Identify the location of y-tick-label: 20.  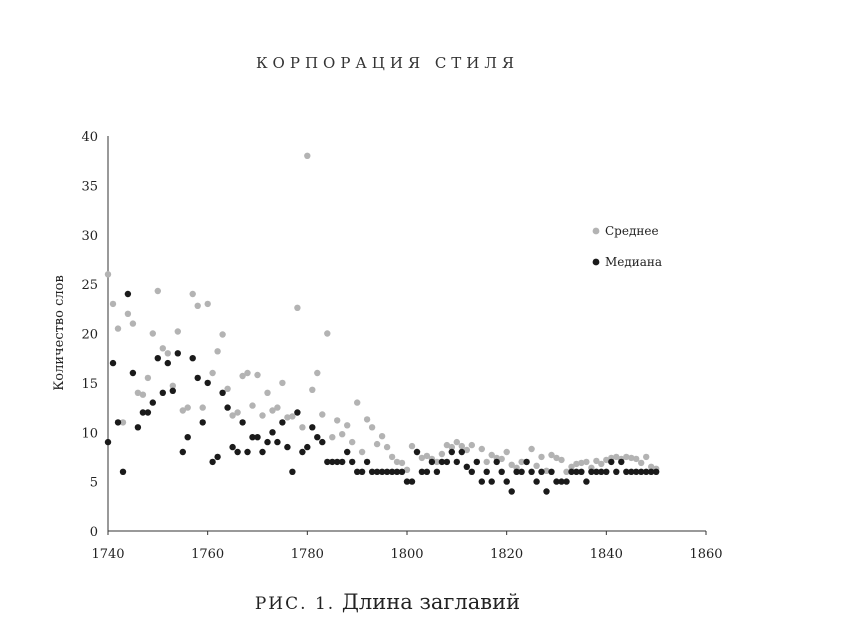
(89, 335).